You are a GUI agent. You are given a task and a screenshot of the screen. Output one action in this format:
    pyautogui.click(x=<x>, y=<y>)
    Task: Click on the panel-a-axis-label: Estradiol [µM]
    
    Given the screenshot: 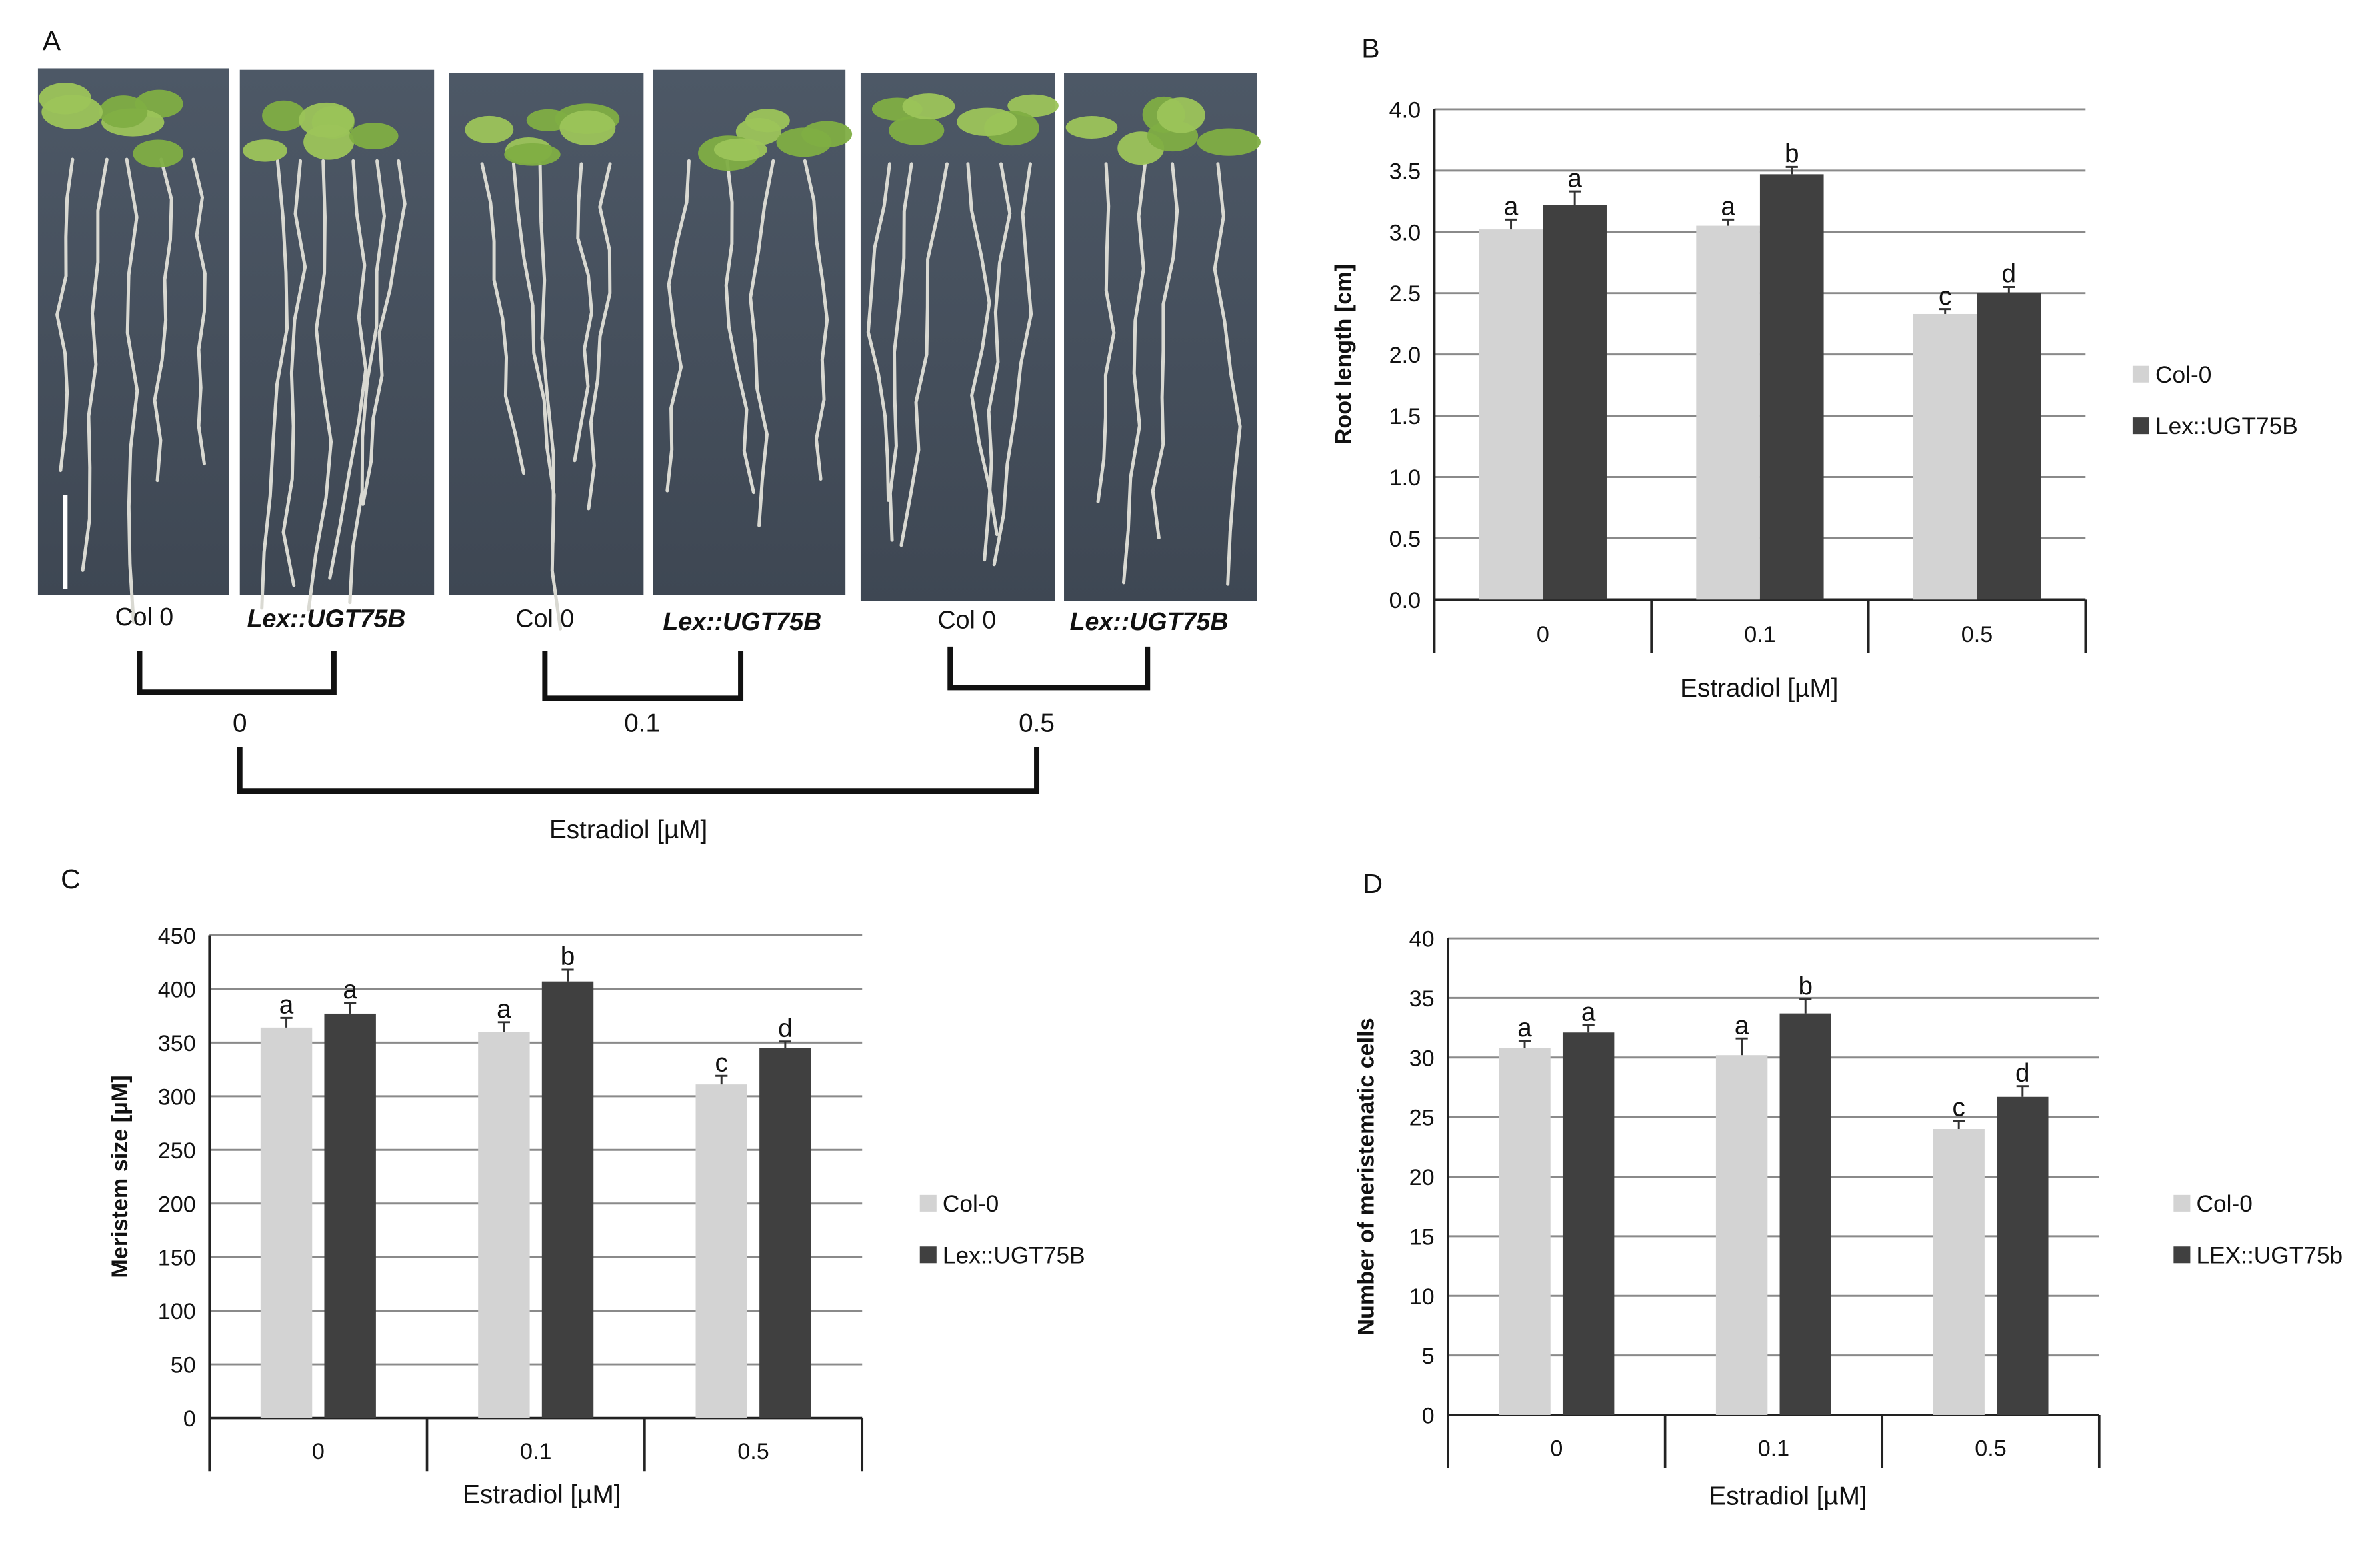 What is the action you would take?
    pyautogui.click(x=628, y=830)
    